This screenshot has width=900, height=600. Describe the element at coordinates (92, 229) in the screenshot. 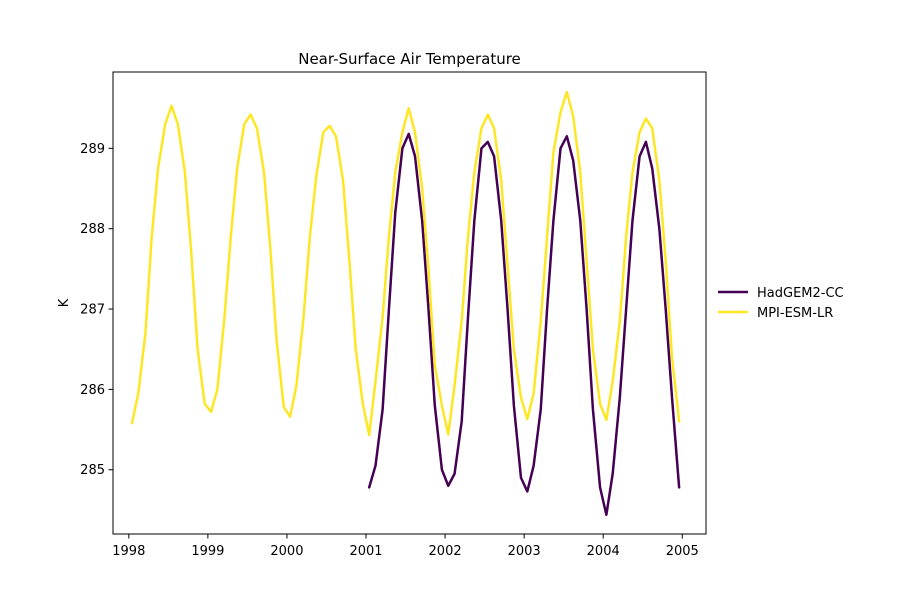

I see `y-tick-label: 288` at that location.